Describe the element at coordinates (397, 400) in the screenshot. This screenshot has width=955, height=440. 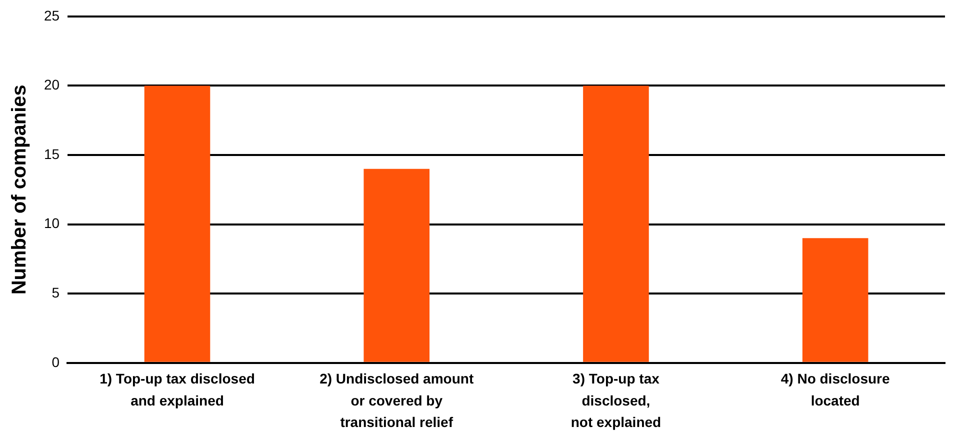
I see `x-tick-label: 2) Undisclosed amount or covered by transitional relief` at that location.